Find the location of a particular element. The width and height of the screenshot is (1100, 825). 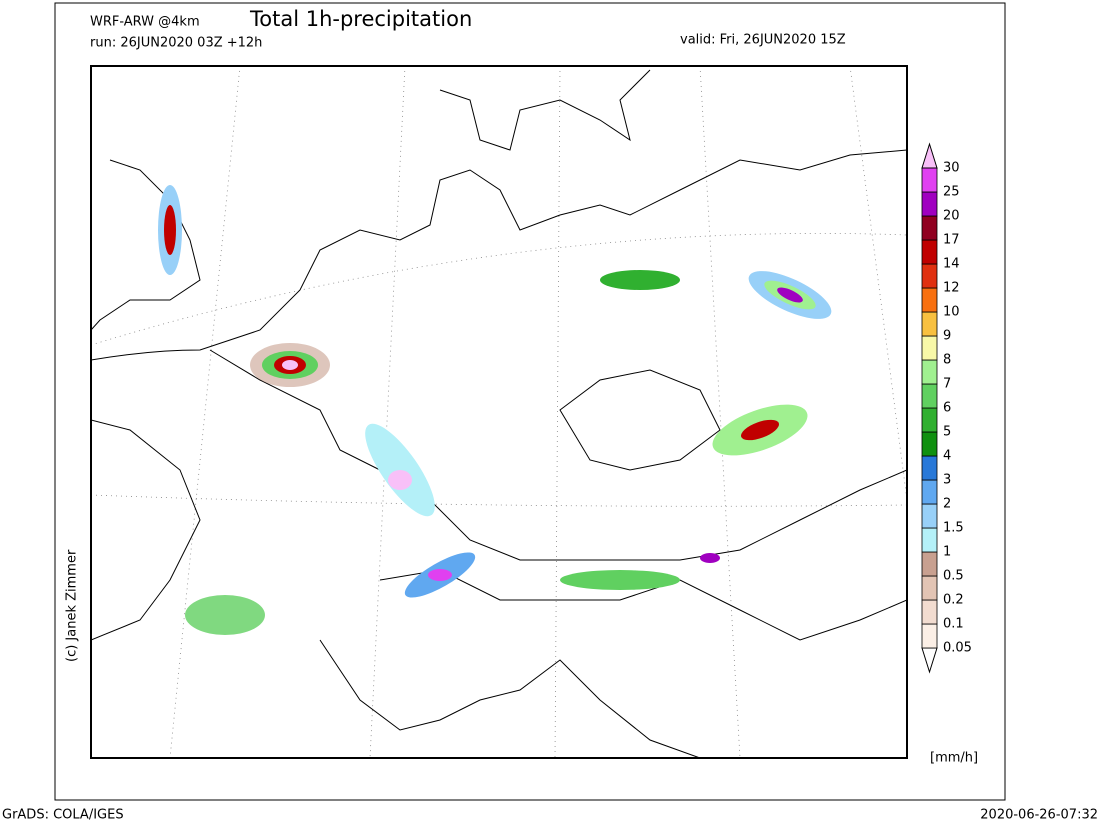

colorbar-label: 25 is located at coordinates (951, 192).